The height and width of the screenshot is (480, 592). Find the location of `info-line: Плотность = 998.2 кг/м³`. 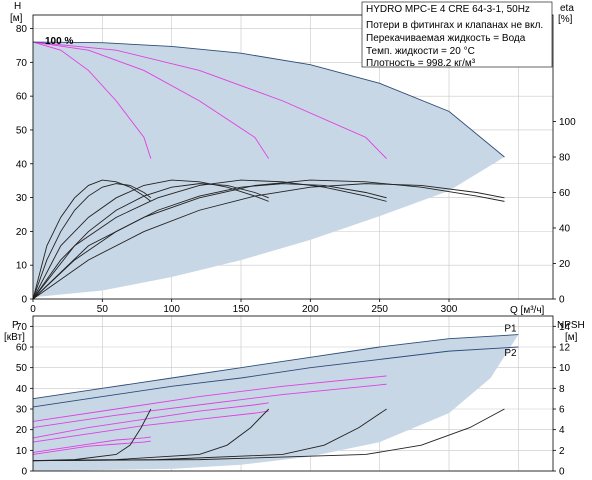

info-line: Плотность = 998.2 кг/м³ is located at coordinates (421, 63).